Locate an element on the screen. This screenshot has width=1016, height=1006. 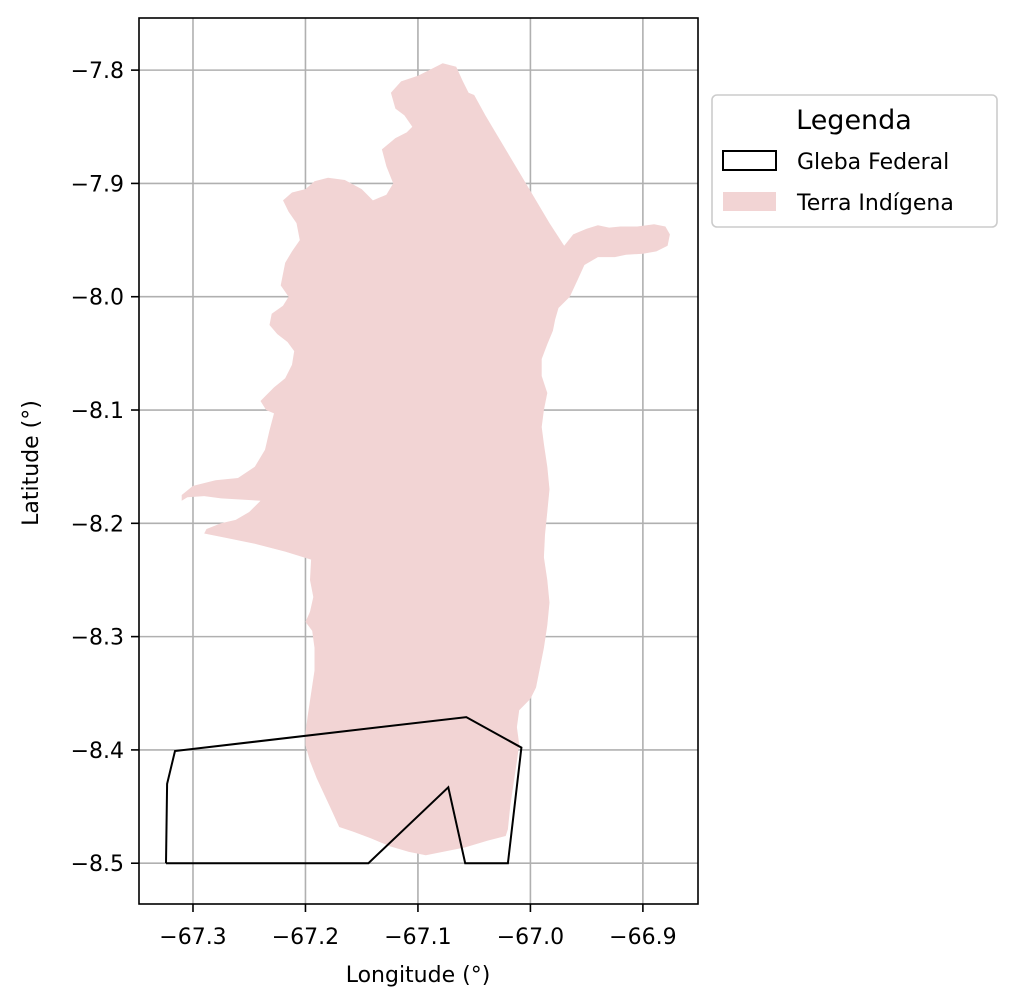
y-axis-ticks: −7.8 −7.9 −8.0 −8.1 −8.2 −8.3 −8.4 −8.5 is located at coordinates (105, 468).